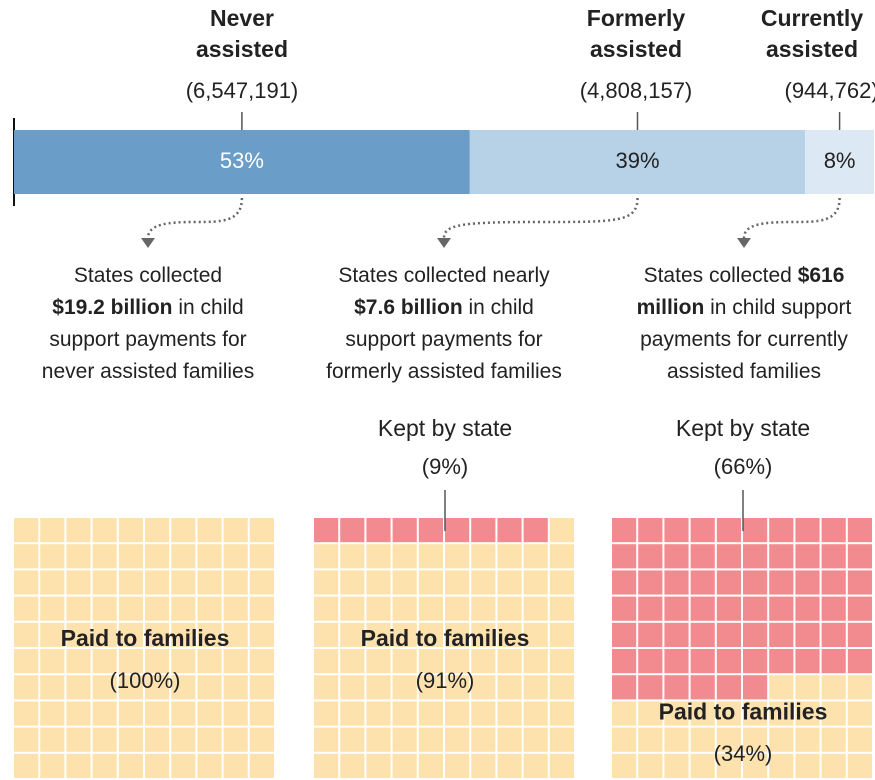  What do you see at coordinates (444, 371) in the screenshot?
I see `note-run: formerly assisted families` at bounding box center [444, 371].